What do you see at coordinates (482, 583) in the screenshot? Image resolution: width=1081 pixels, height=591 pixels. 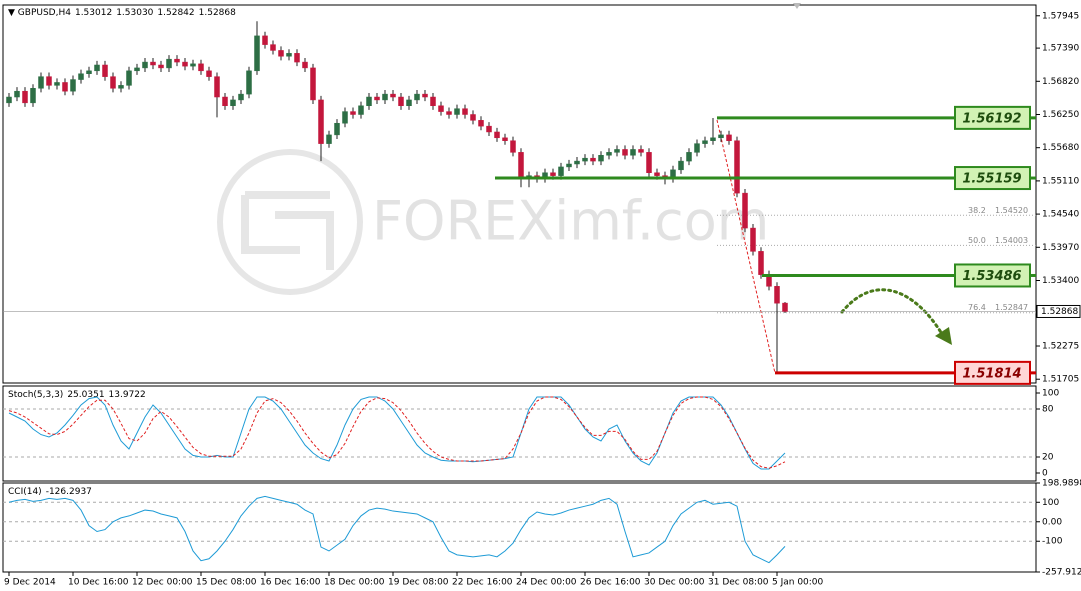 I see `x-tick-label: 22 Dec 16:00` at bounding box center [482, 583].